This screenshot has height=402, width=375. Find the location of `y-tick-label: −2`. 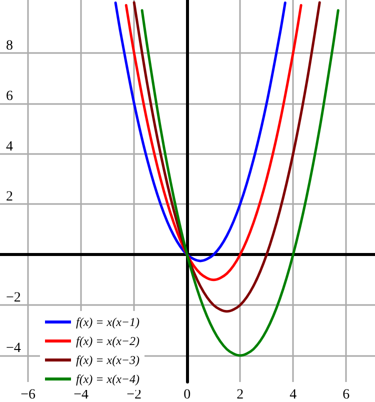

y-tick-label: −2 is located at coordinates (13, 298).